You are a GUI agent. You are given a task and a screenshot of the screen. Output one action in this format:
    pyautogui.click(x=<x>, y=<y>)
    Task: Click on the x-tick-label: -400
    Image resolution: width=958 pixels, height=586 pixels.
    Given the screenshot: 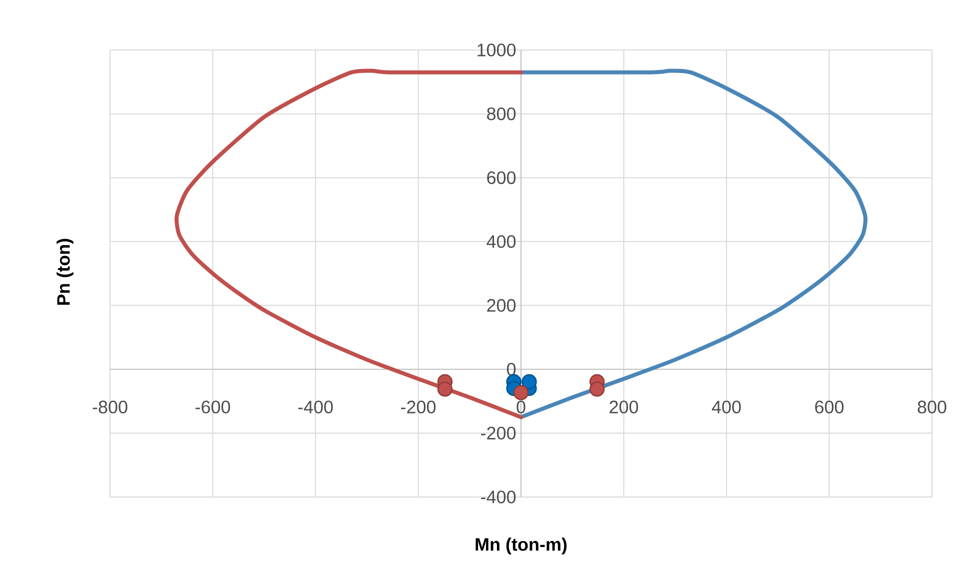 What is the action you would take?
    pyautogui.click(x=315, y=407)
    